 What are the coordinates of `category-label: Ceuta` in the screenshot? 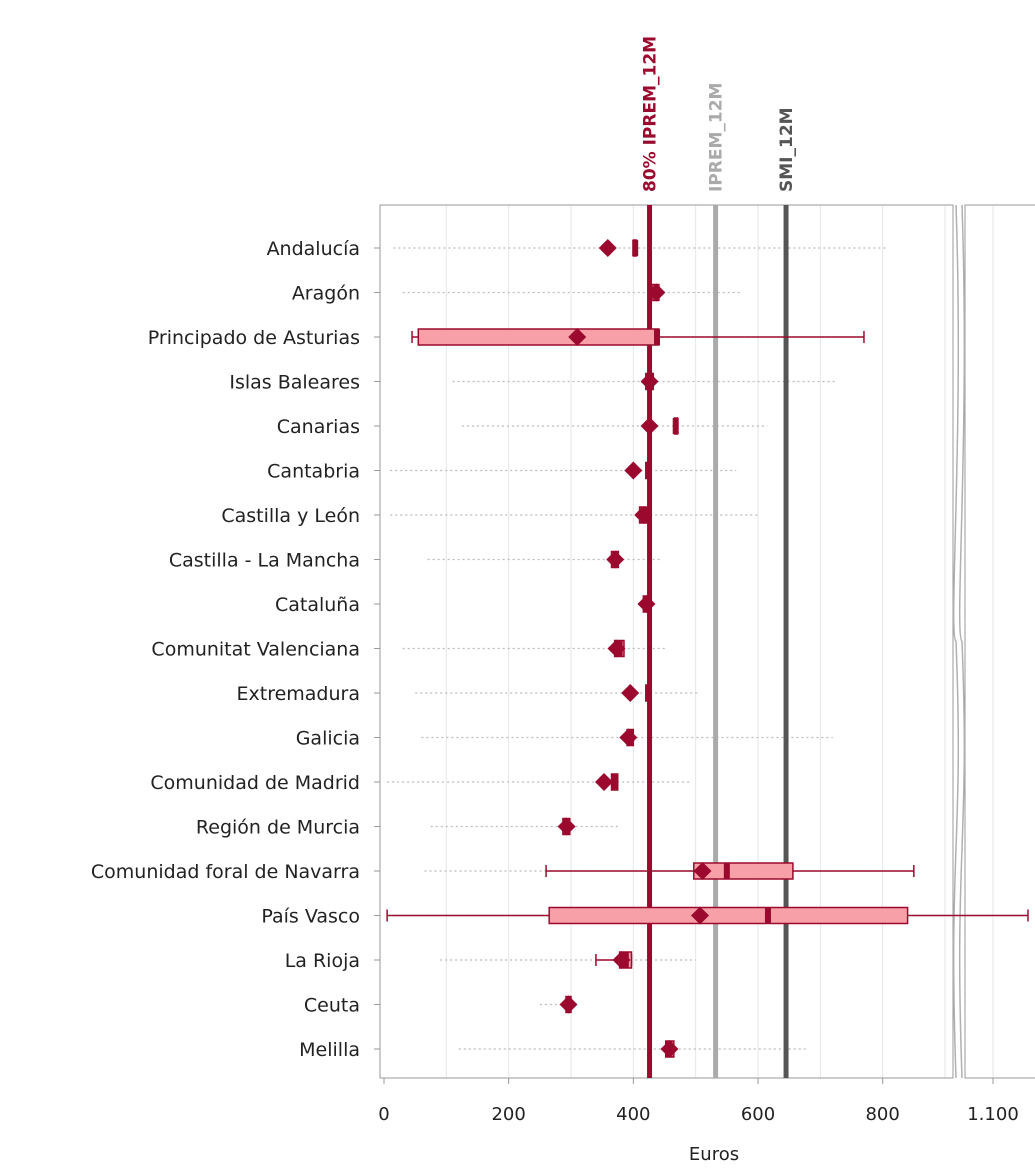 It's located at (332, 1006).